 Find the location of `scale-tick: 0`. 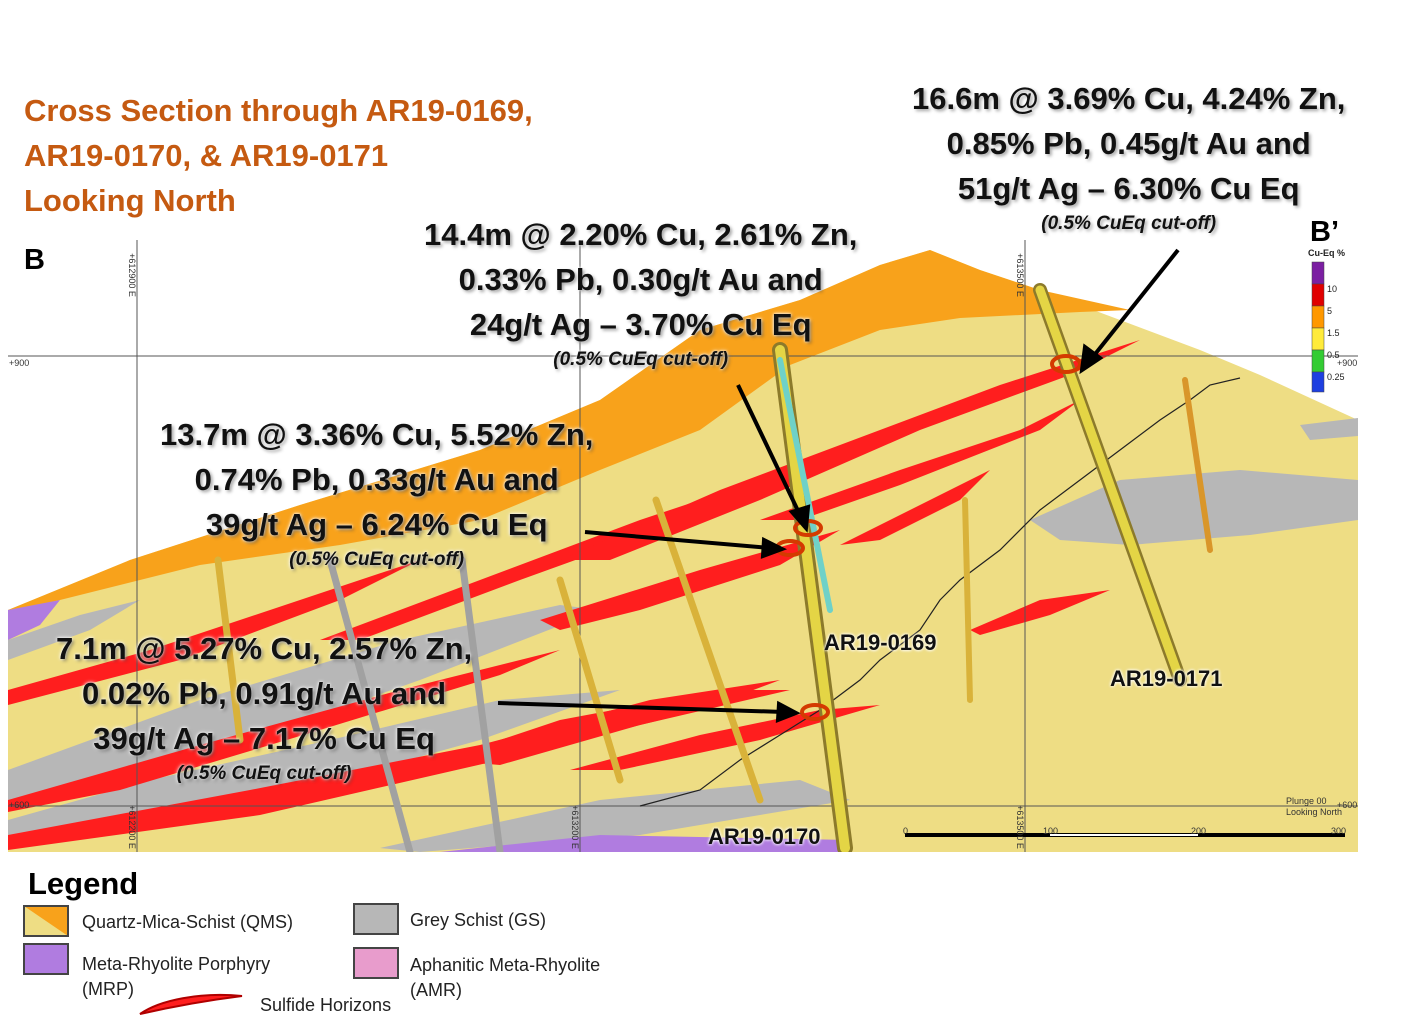

scale-tick: 0 is located at coordinates (906, 831).